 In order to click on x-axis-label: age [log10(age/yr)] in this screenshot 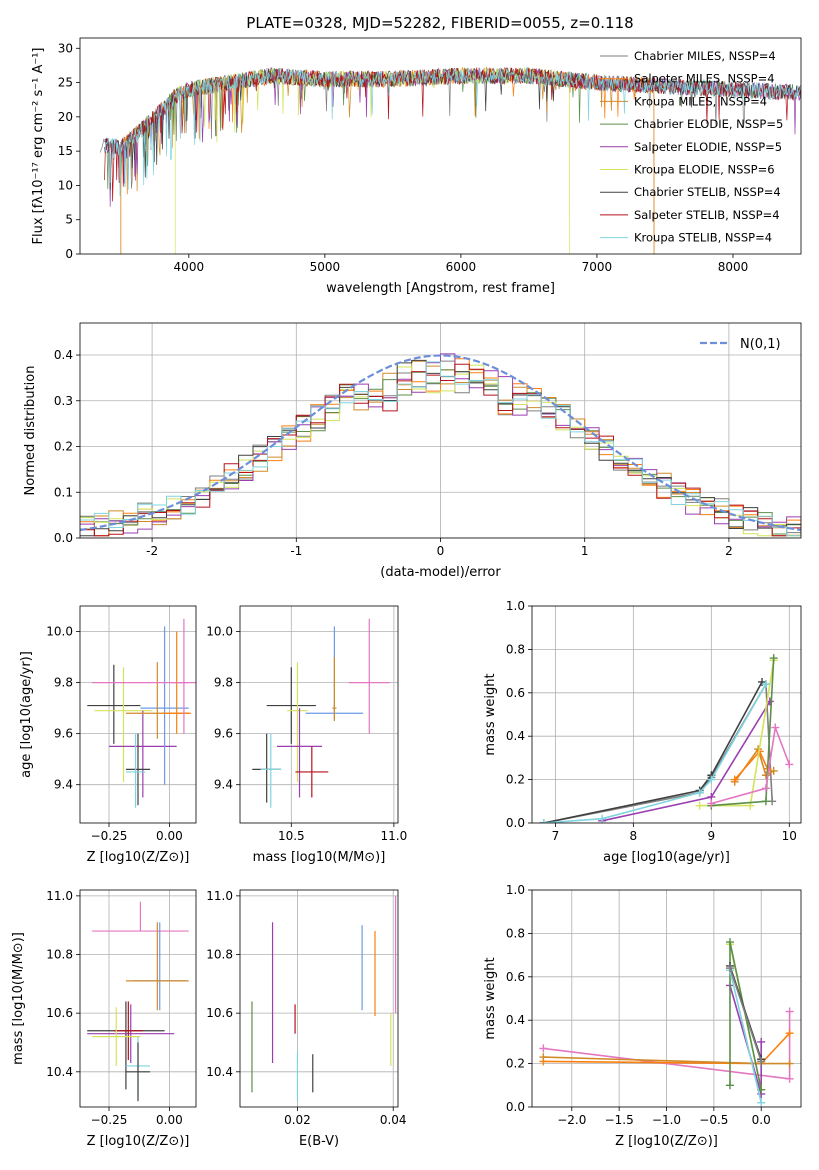, I will do `click(666, 857)`.